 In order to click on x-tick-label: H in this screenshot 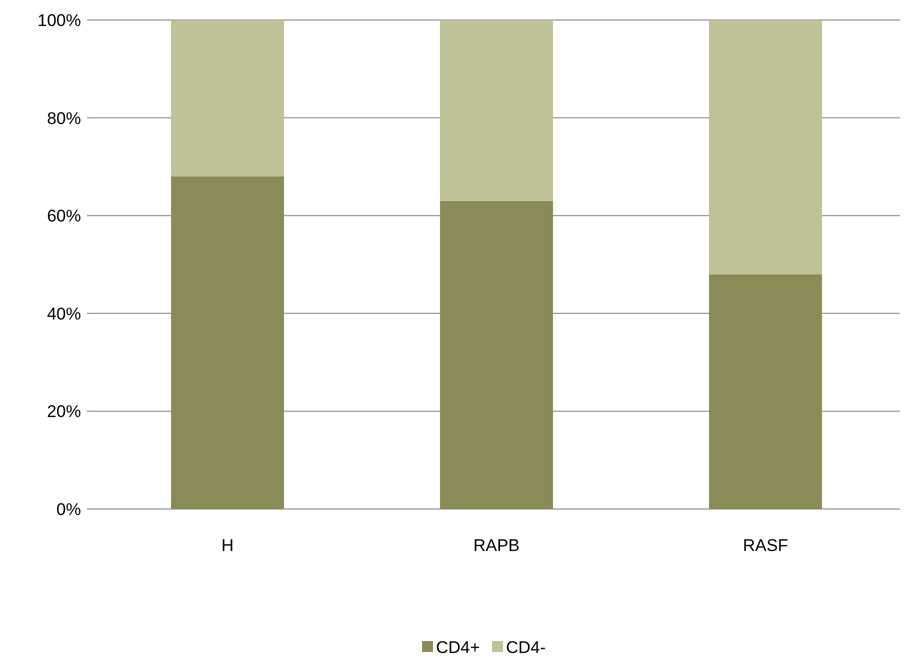, I will do `click(227, 545)`.